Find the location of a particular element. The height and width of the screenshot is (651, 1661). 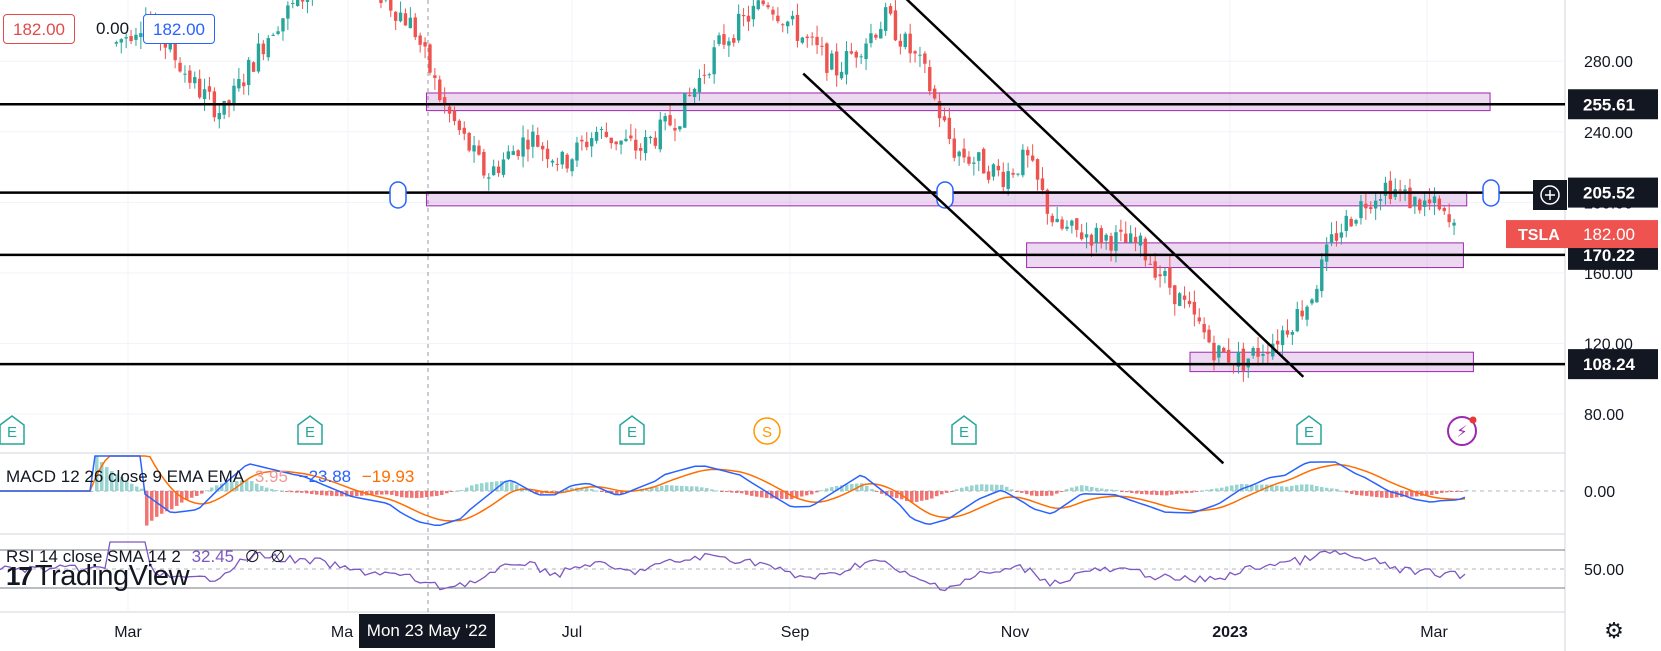

sell-price-button: 182.00 is located at coordinates (39, 29).